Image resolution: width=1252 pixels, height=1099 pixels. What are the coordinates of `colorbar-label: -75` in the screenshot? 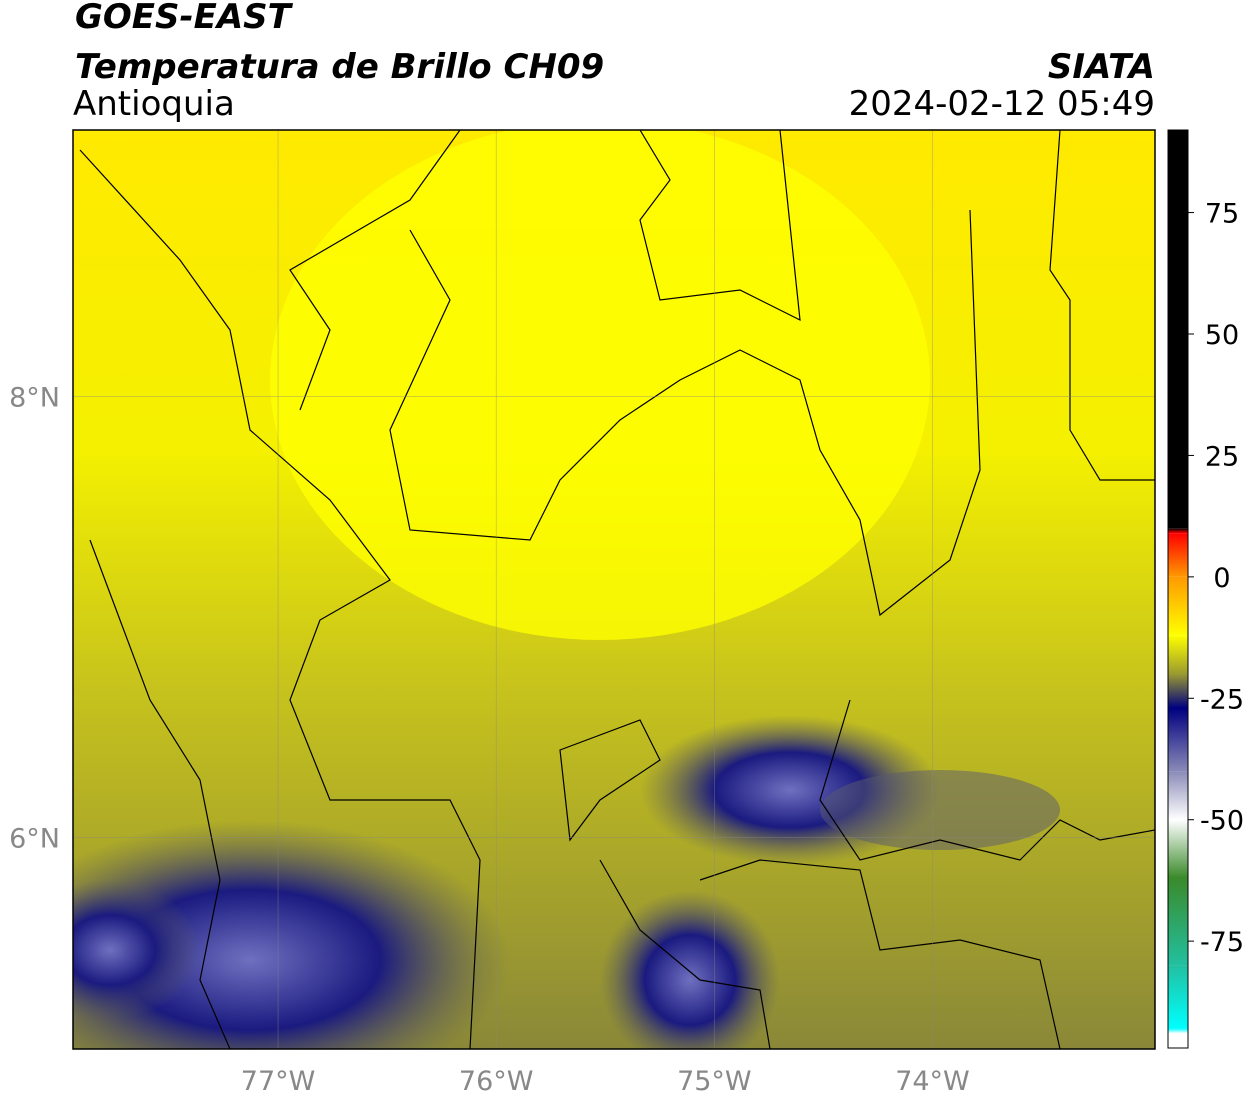 It's located at (1222, 942).